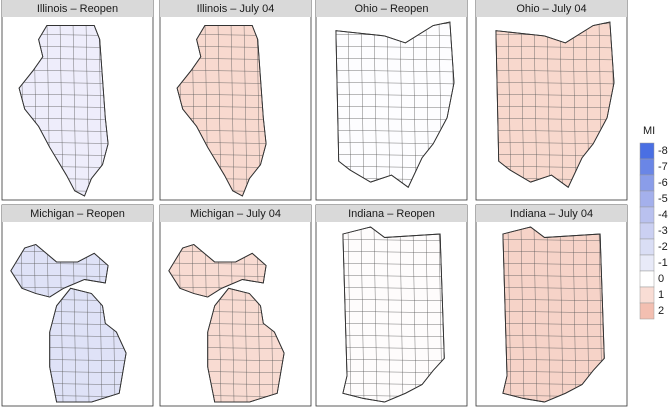  I want to click on panel-title: Illinois – Reopen, so click(77, 9).